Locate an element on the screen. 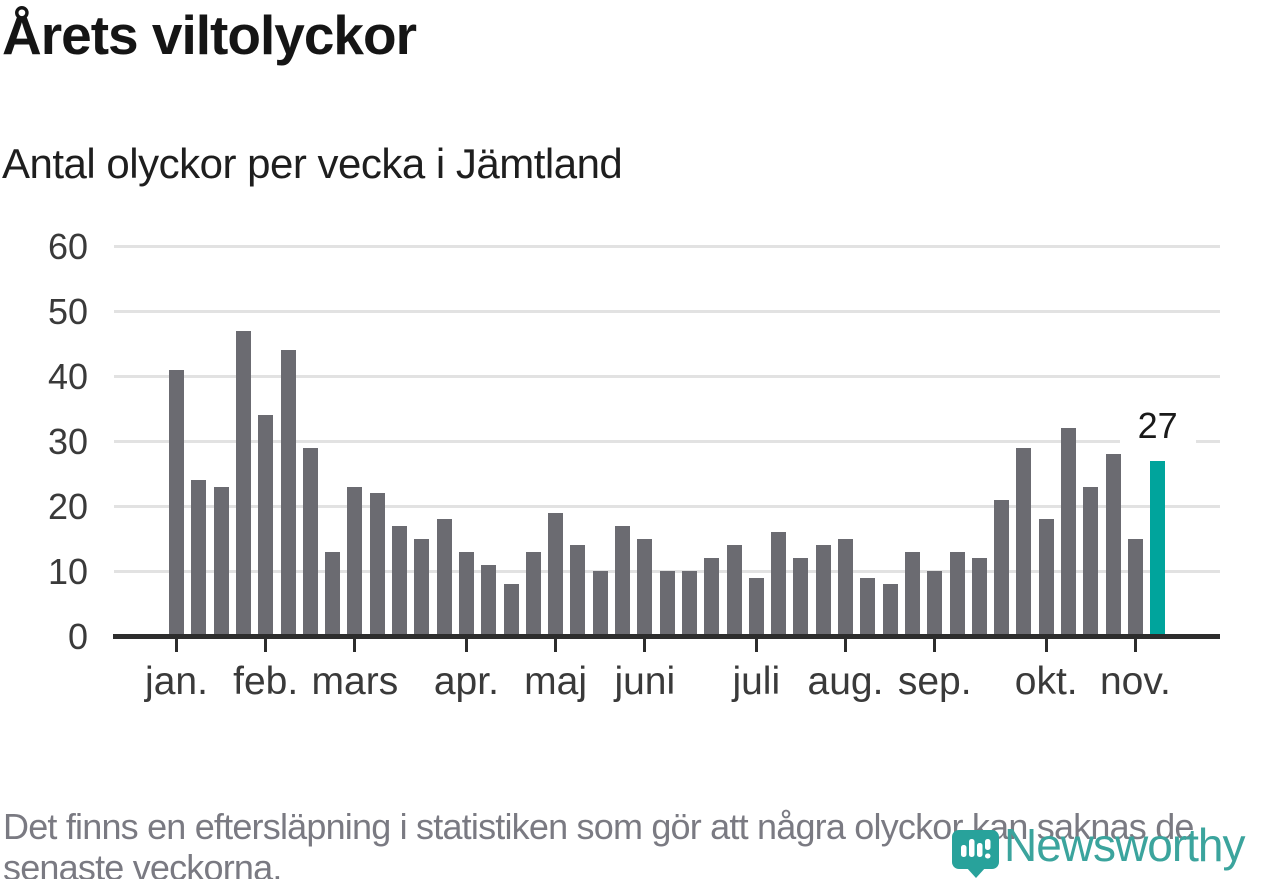  x-tick-juli is located at coordinates (756, 645).